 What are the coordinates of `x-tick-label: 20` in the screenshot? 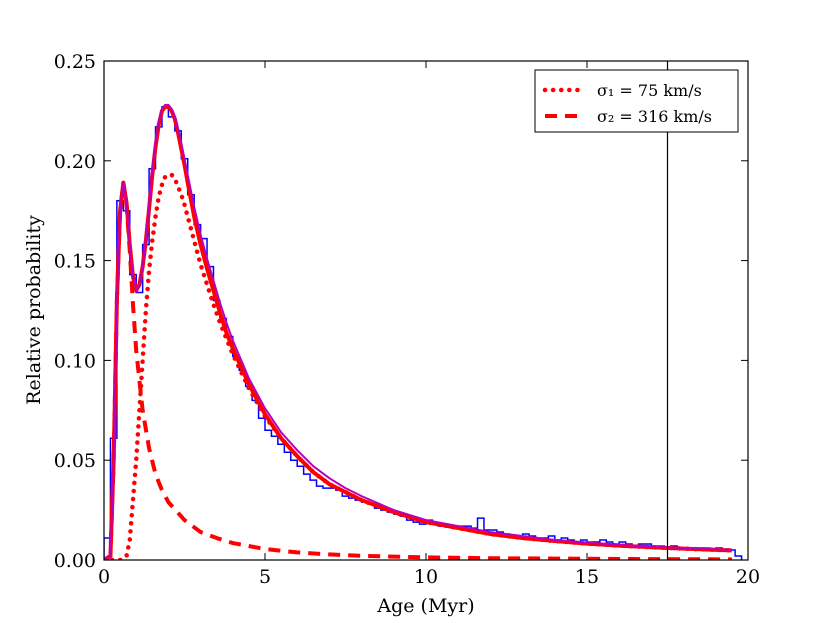 It's located at (748, 577).